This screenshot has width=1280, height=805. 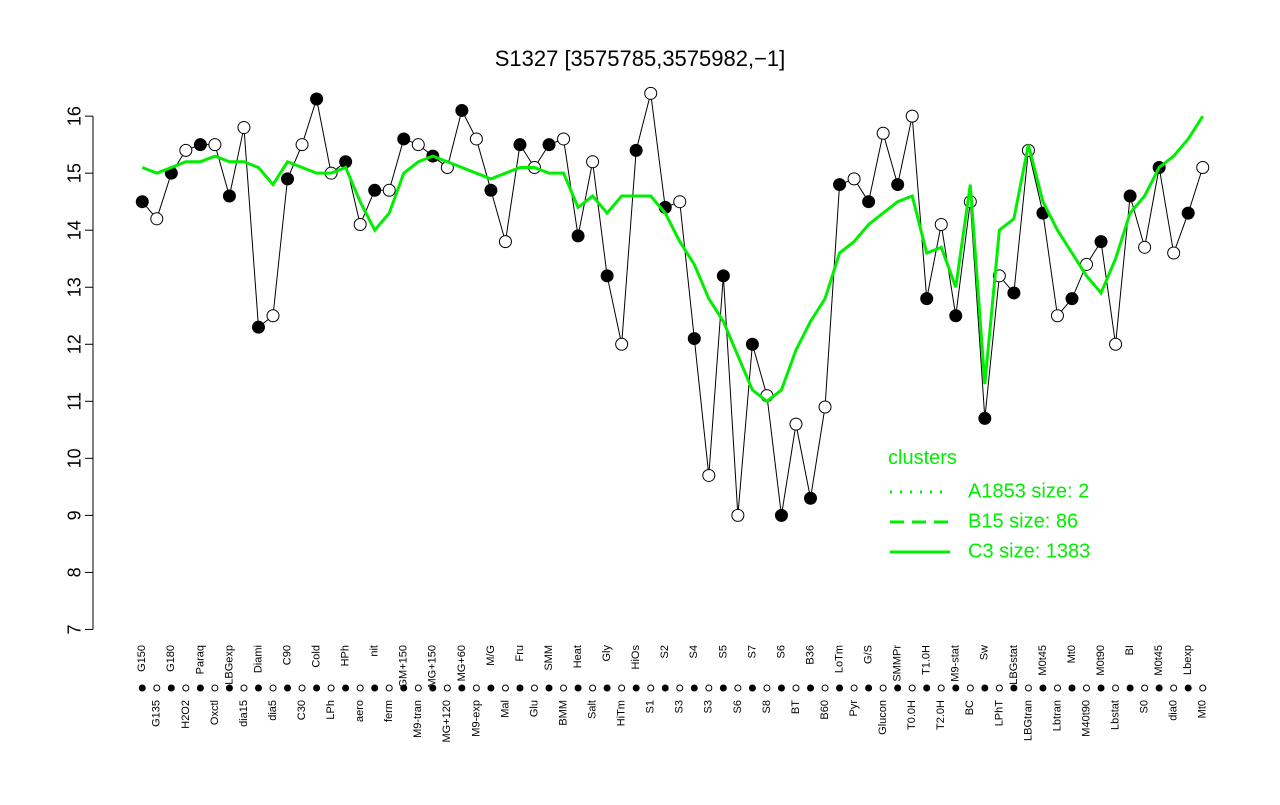 I want to click on x-tick-label: dia0, so click(x=1174, y=710).